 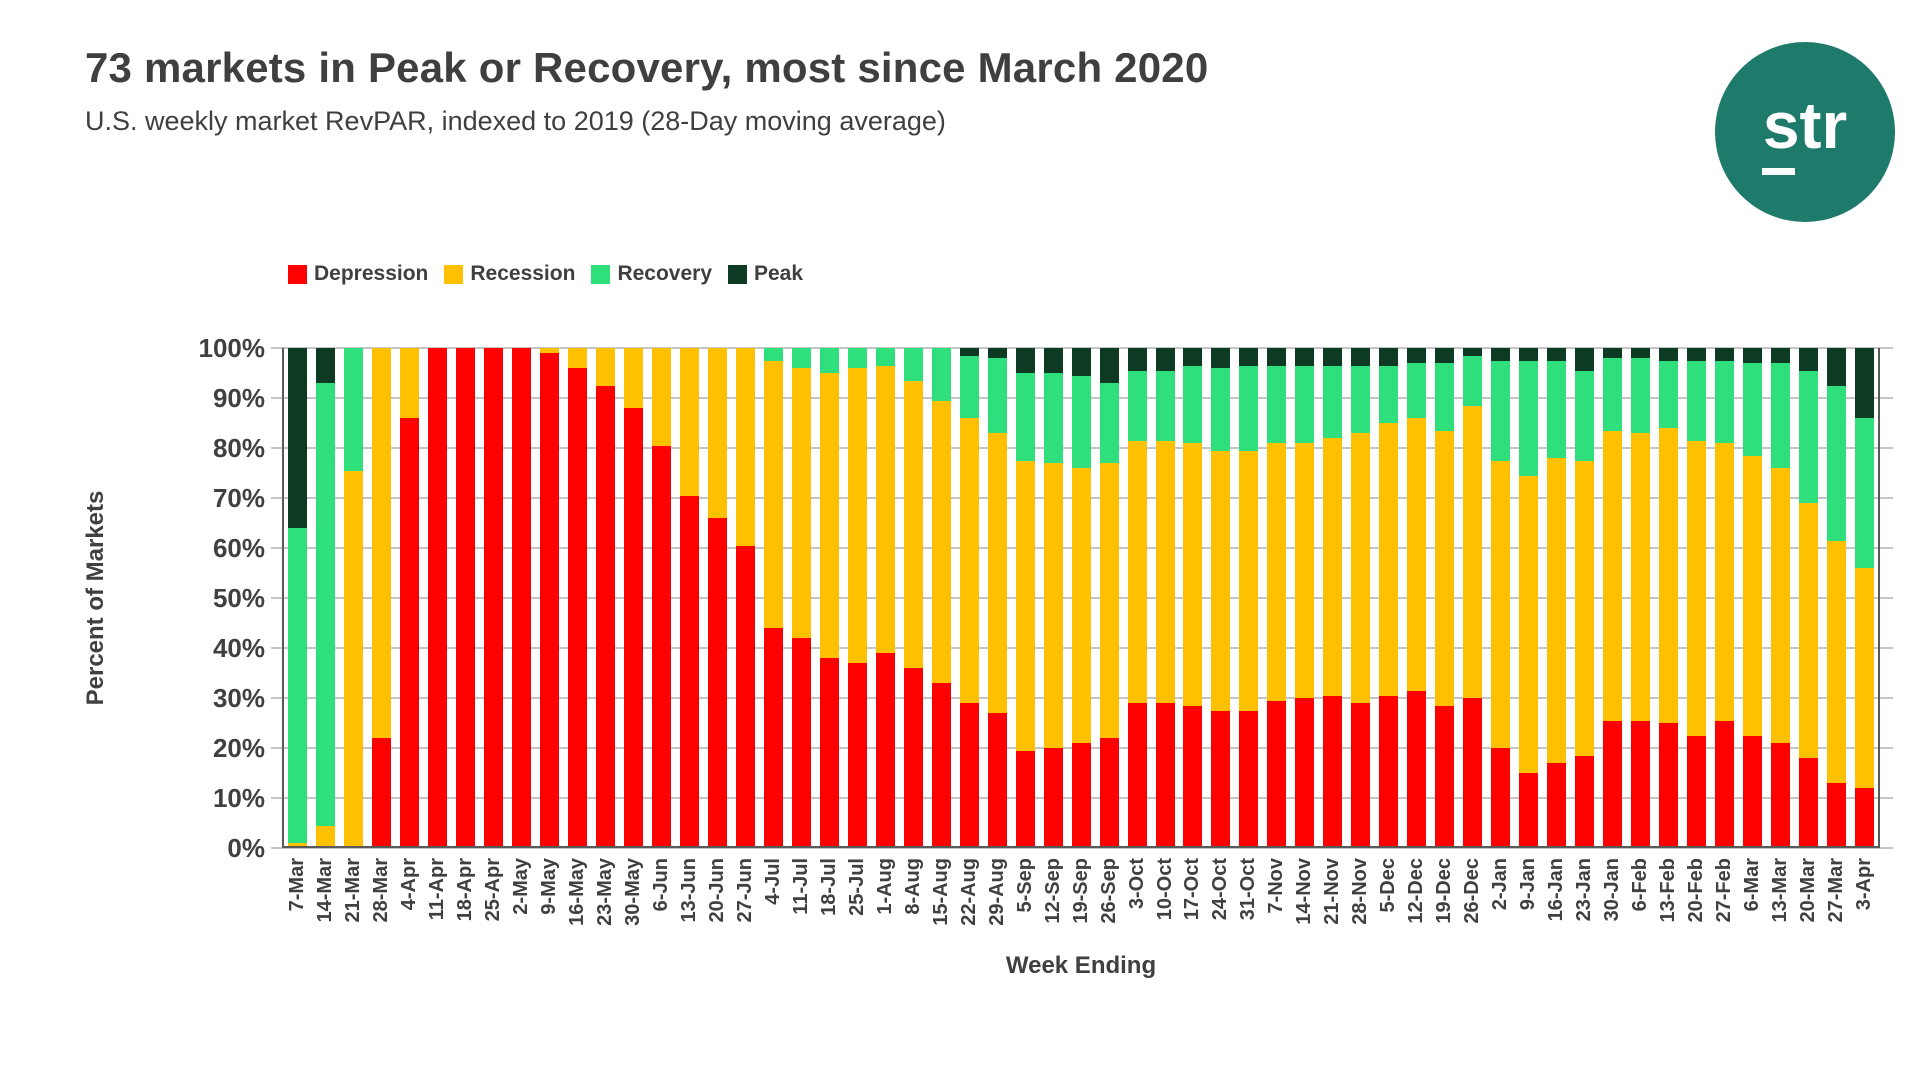 What do you see at coordinates (1136, 884) in the screenshot?
I see `x-tick-label: 3-Oct` at bounding box center [1136, 884].